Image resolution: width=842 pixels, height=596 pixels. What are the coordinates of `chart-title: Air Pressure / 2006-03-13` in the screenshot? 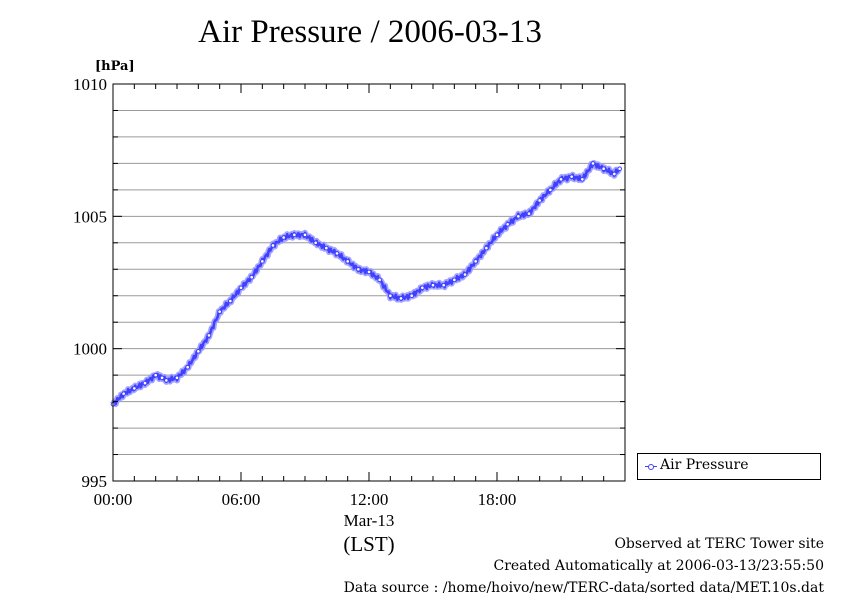 It's located at (370, 32).